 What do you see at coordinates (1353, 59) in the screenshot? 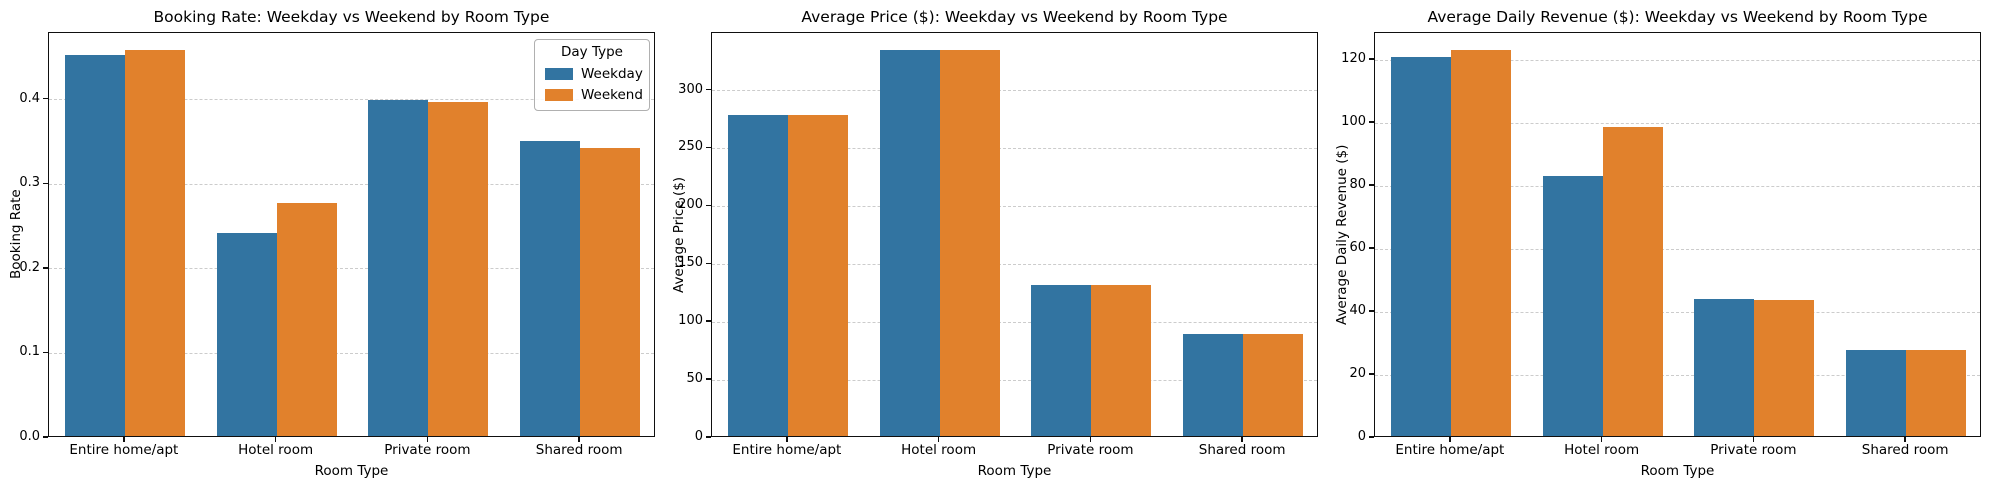
I see `y-tick-label: 120` at bounding box center [1353, 59].